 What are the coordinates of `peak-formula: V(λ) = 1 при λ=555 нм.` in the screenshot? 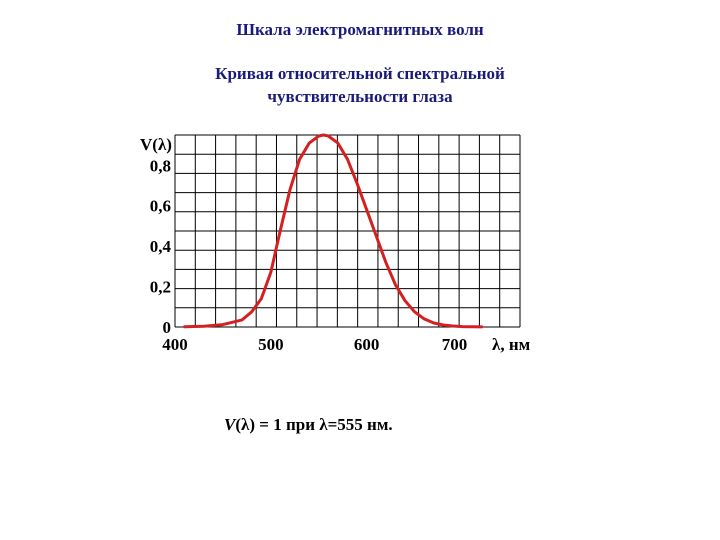 It's located at (308, 425).